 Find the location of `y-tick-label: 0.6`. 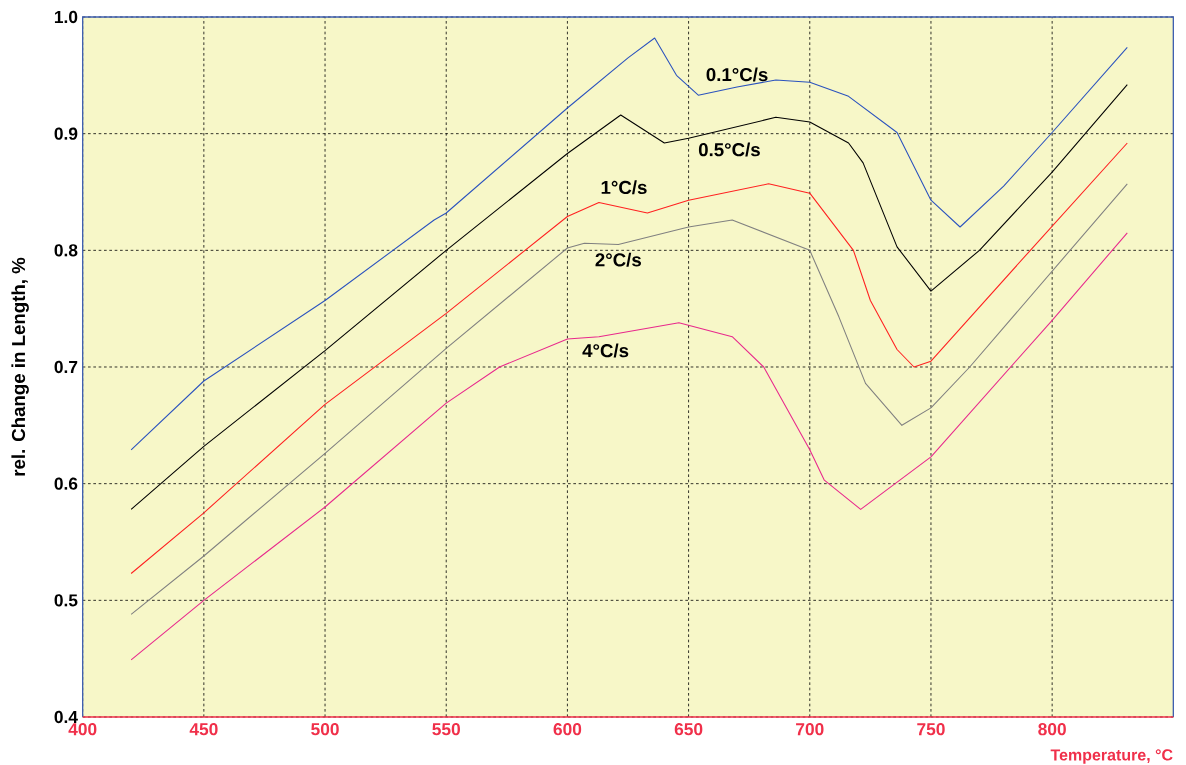

y-tick-label: 0.6 is located at coordinates (66, 483).